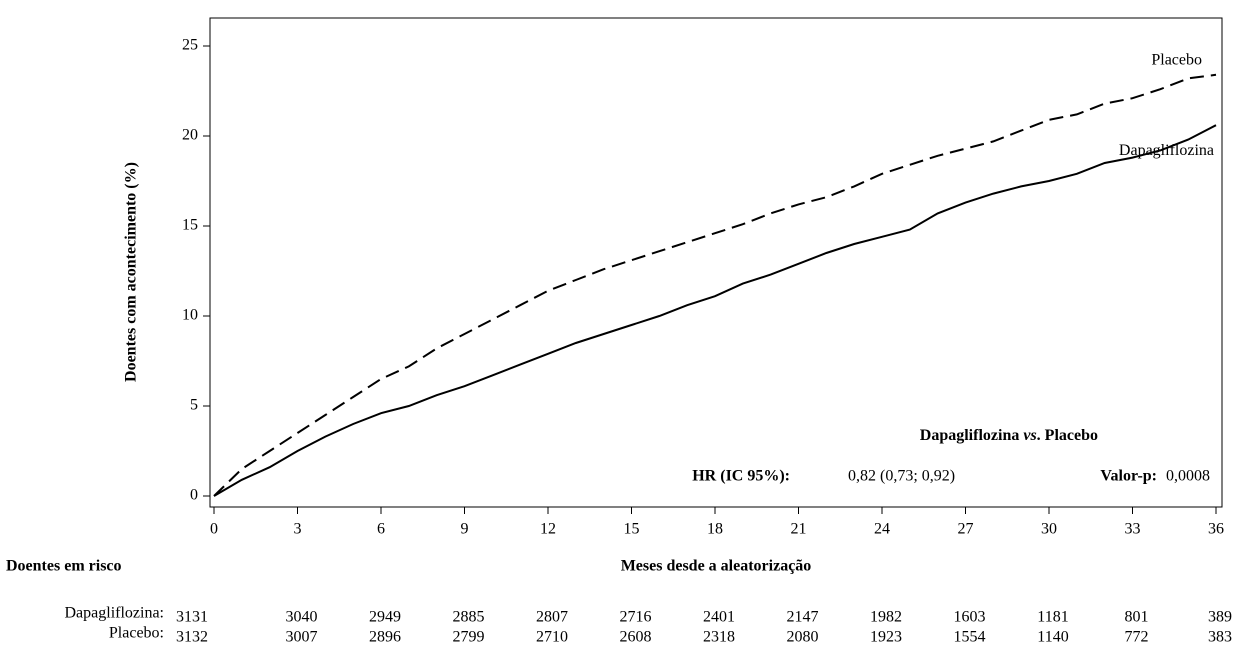 The width and height of the screenshot is (1237, 646). What do you see at coordinates (1188, 476) in the screenshot?
I see `p-value: 0,0008` at bounding box center [1188, 476].